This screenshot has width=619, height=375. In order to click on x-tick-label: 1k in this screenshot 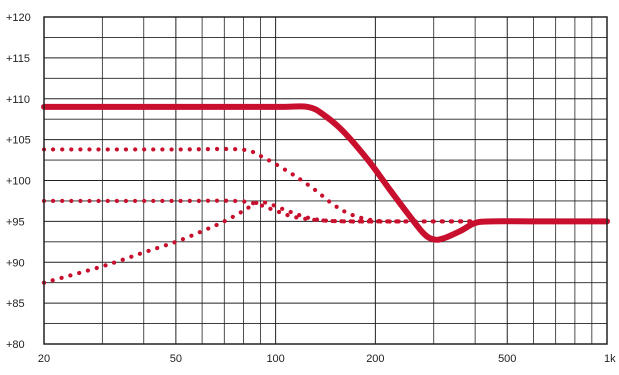, I will do `click(610, 359)`.